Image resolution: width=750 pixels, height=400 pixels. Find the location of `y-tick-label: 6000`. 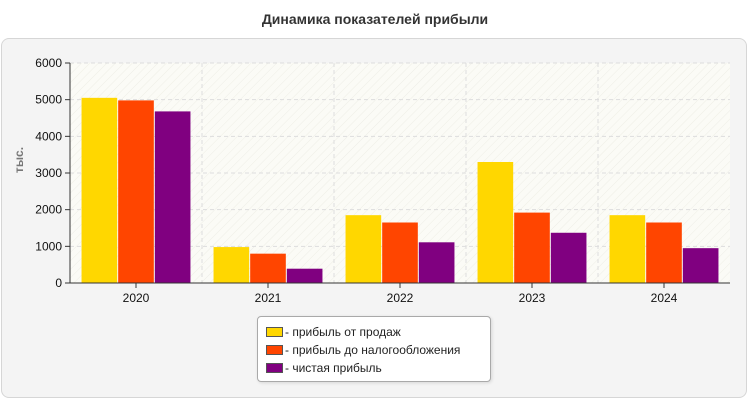

y-tick-label: 6000 is located at coordinates (48, 63).